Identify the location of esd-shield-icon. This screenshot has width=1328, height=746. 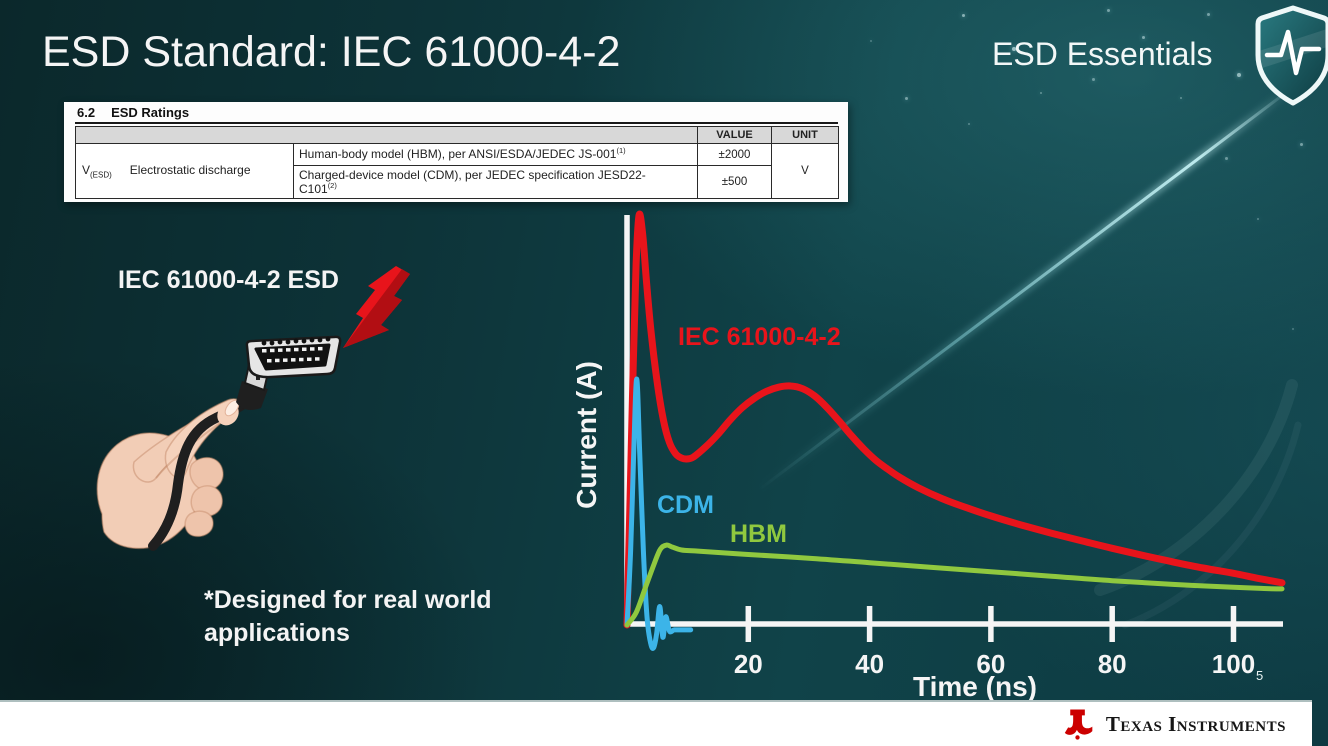
(1291, 55).